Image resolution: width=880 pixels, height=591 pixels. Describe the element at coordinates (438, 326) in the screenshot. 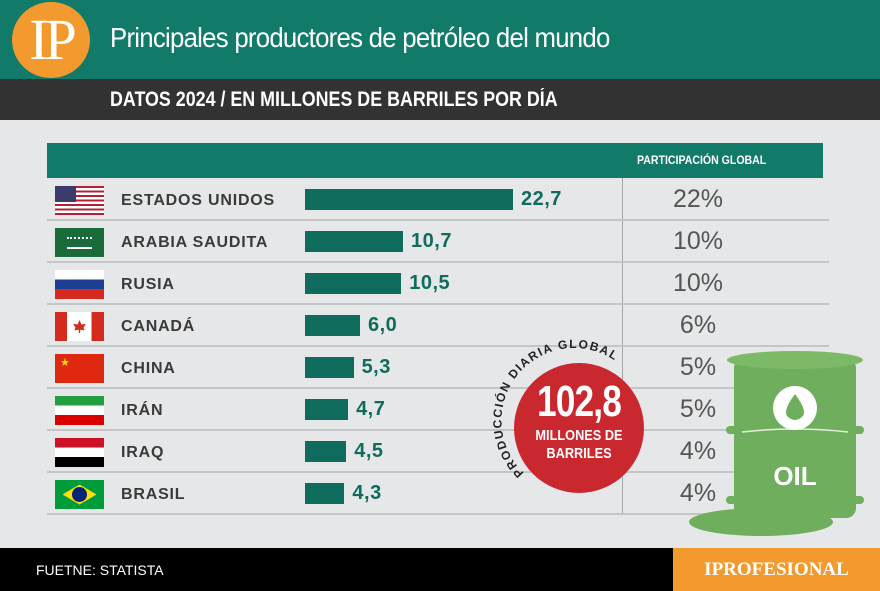

I see `table-row: CANADÁ 6,0 6%` at that location.